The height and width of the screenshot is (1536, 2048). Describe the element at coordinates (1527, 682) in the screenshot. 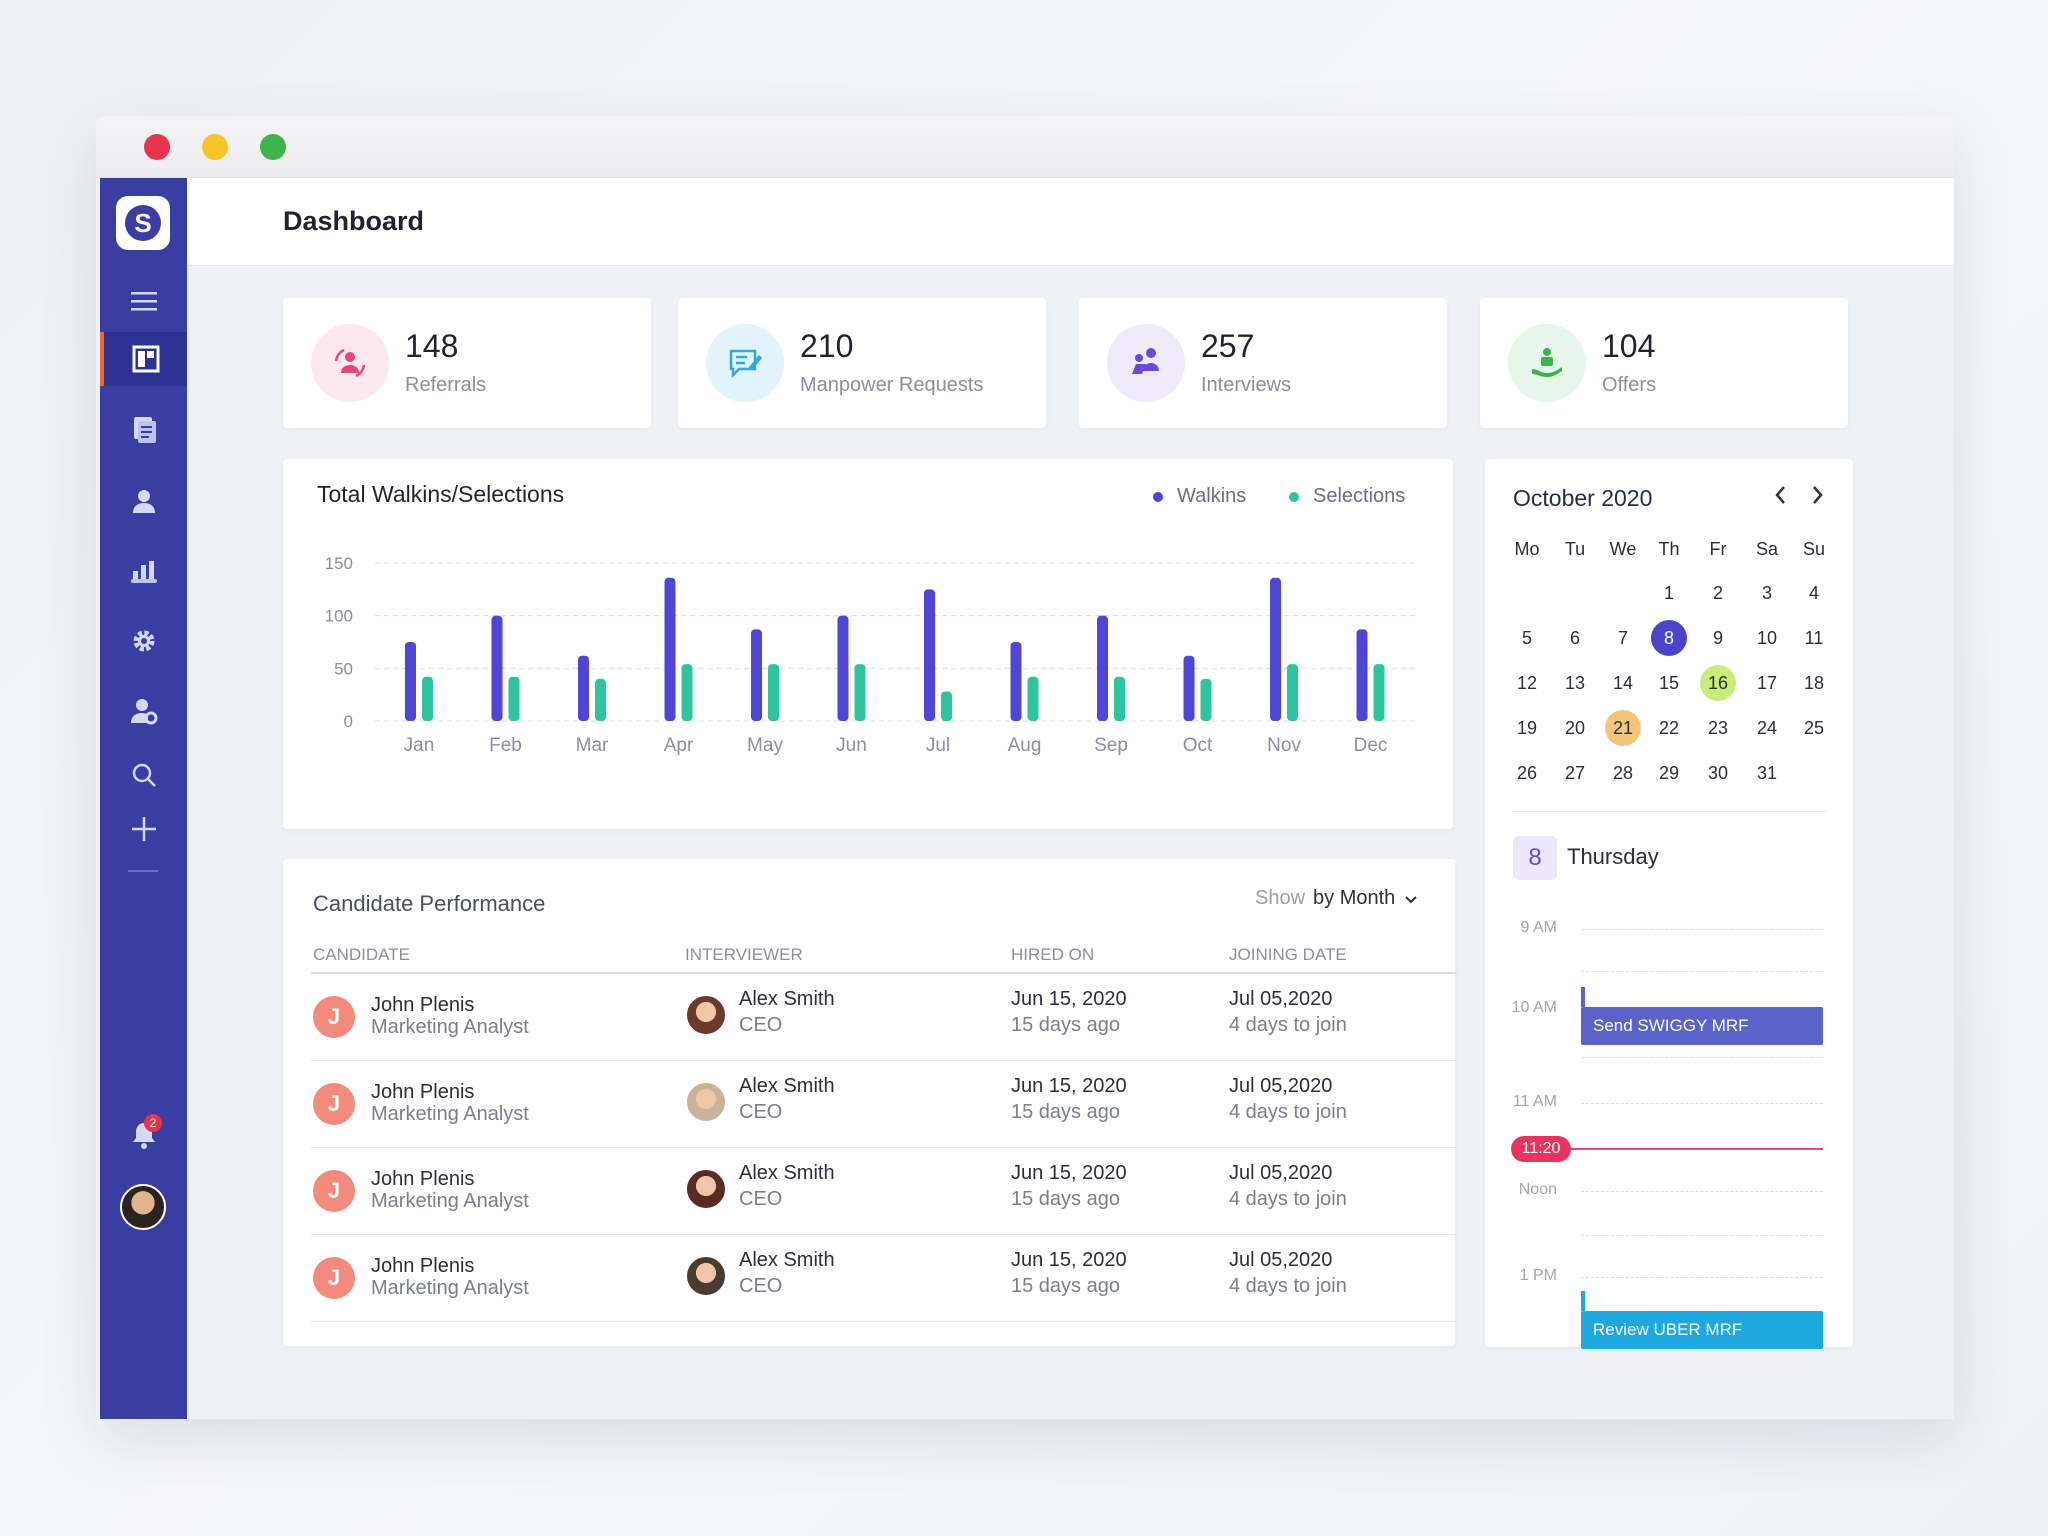

I see `calendar-day: 12` at that location.